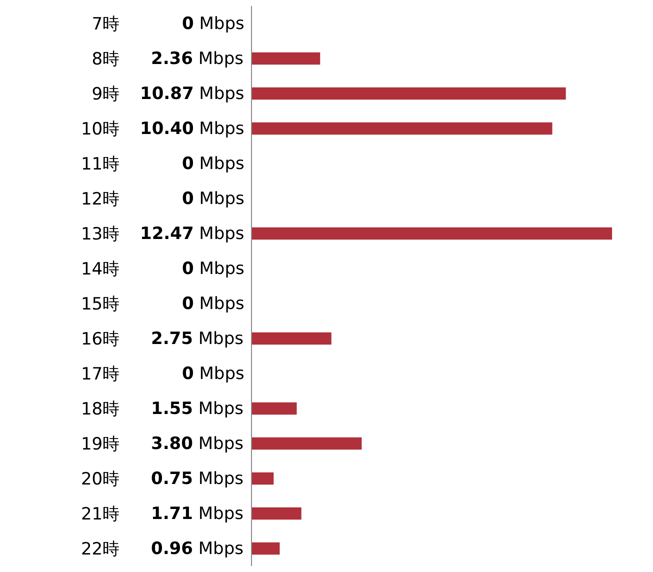  What do you see at coordinates (100, 199) in the screenshot?
I see `y-tick-label: 12時` at bounding box center [100, 199].